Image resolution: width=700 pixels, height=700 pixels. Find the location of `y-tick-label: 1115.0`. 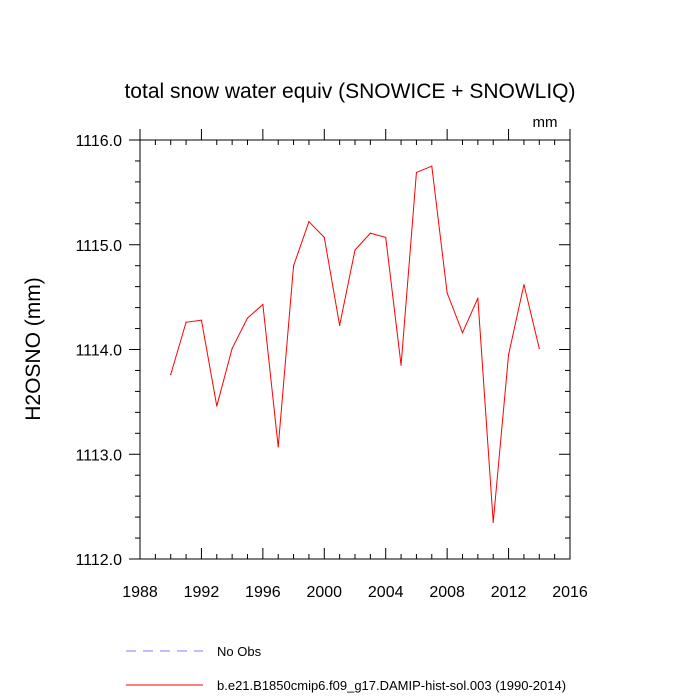

y-tick-label: 1115.0 is located at coordinates (98, 246).